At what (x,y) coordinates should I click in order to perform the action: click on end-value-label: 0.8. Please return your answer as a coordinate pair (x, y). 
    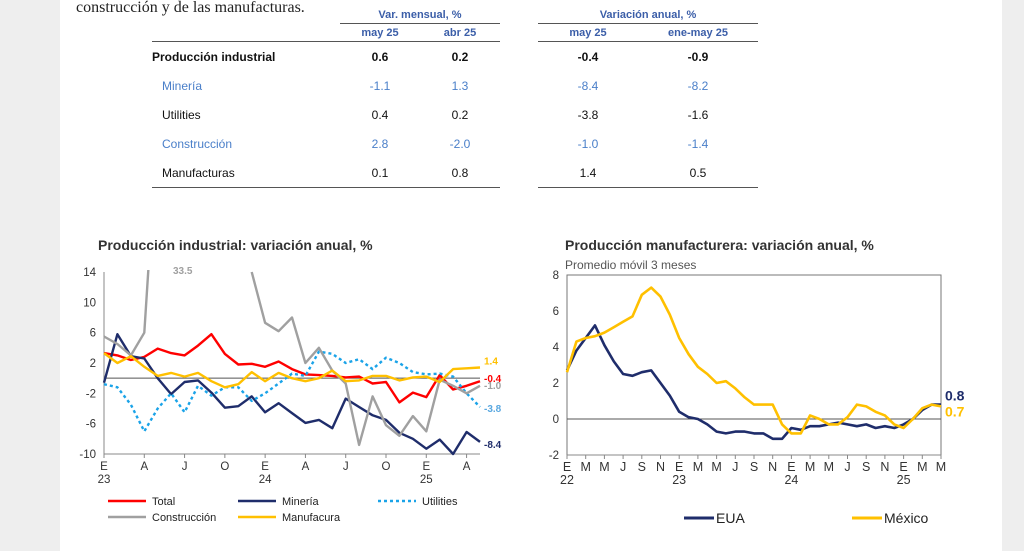
    Looking at the image, I should click on (955, 396).